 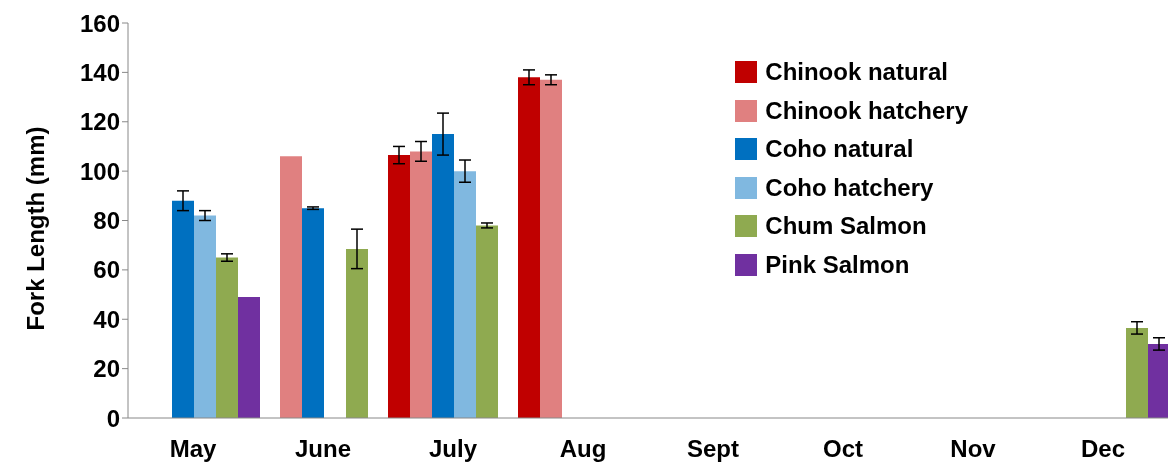 I want to click on legend-label: Coho hatchery, so click(x=849, y=187).